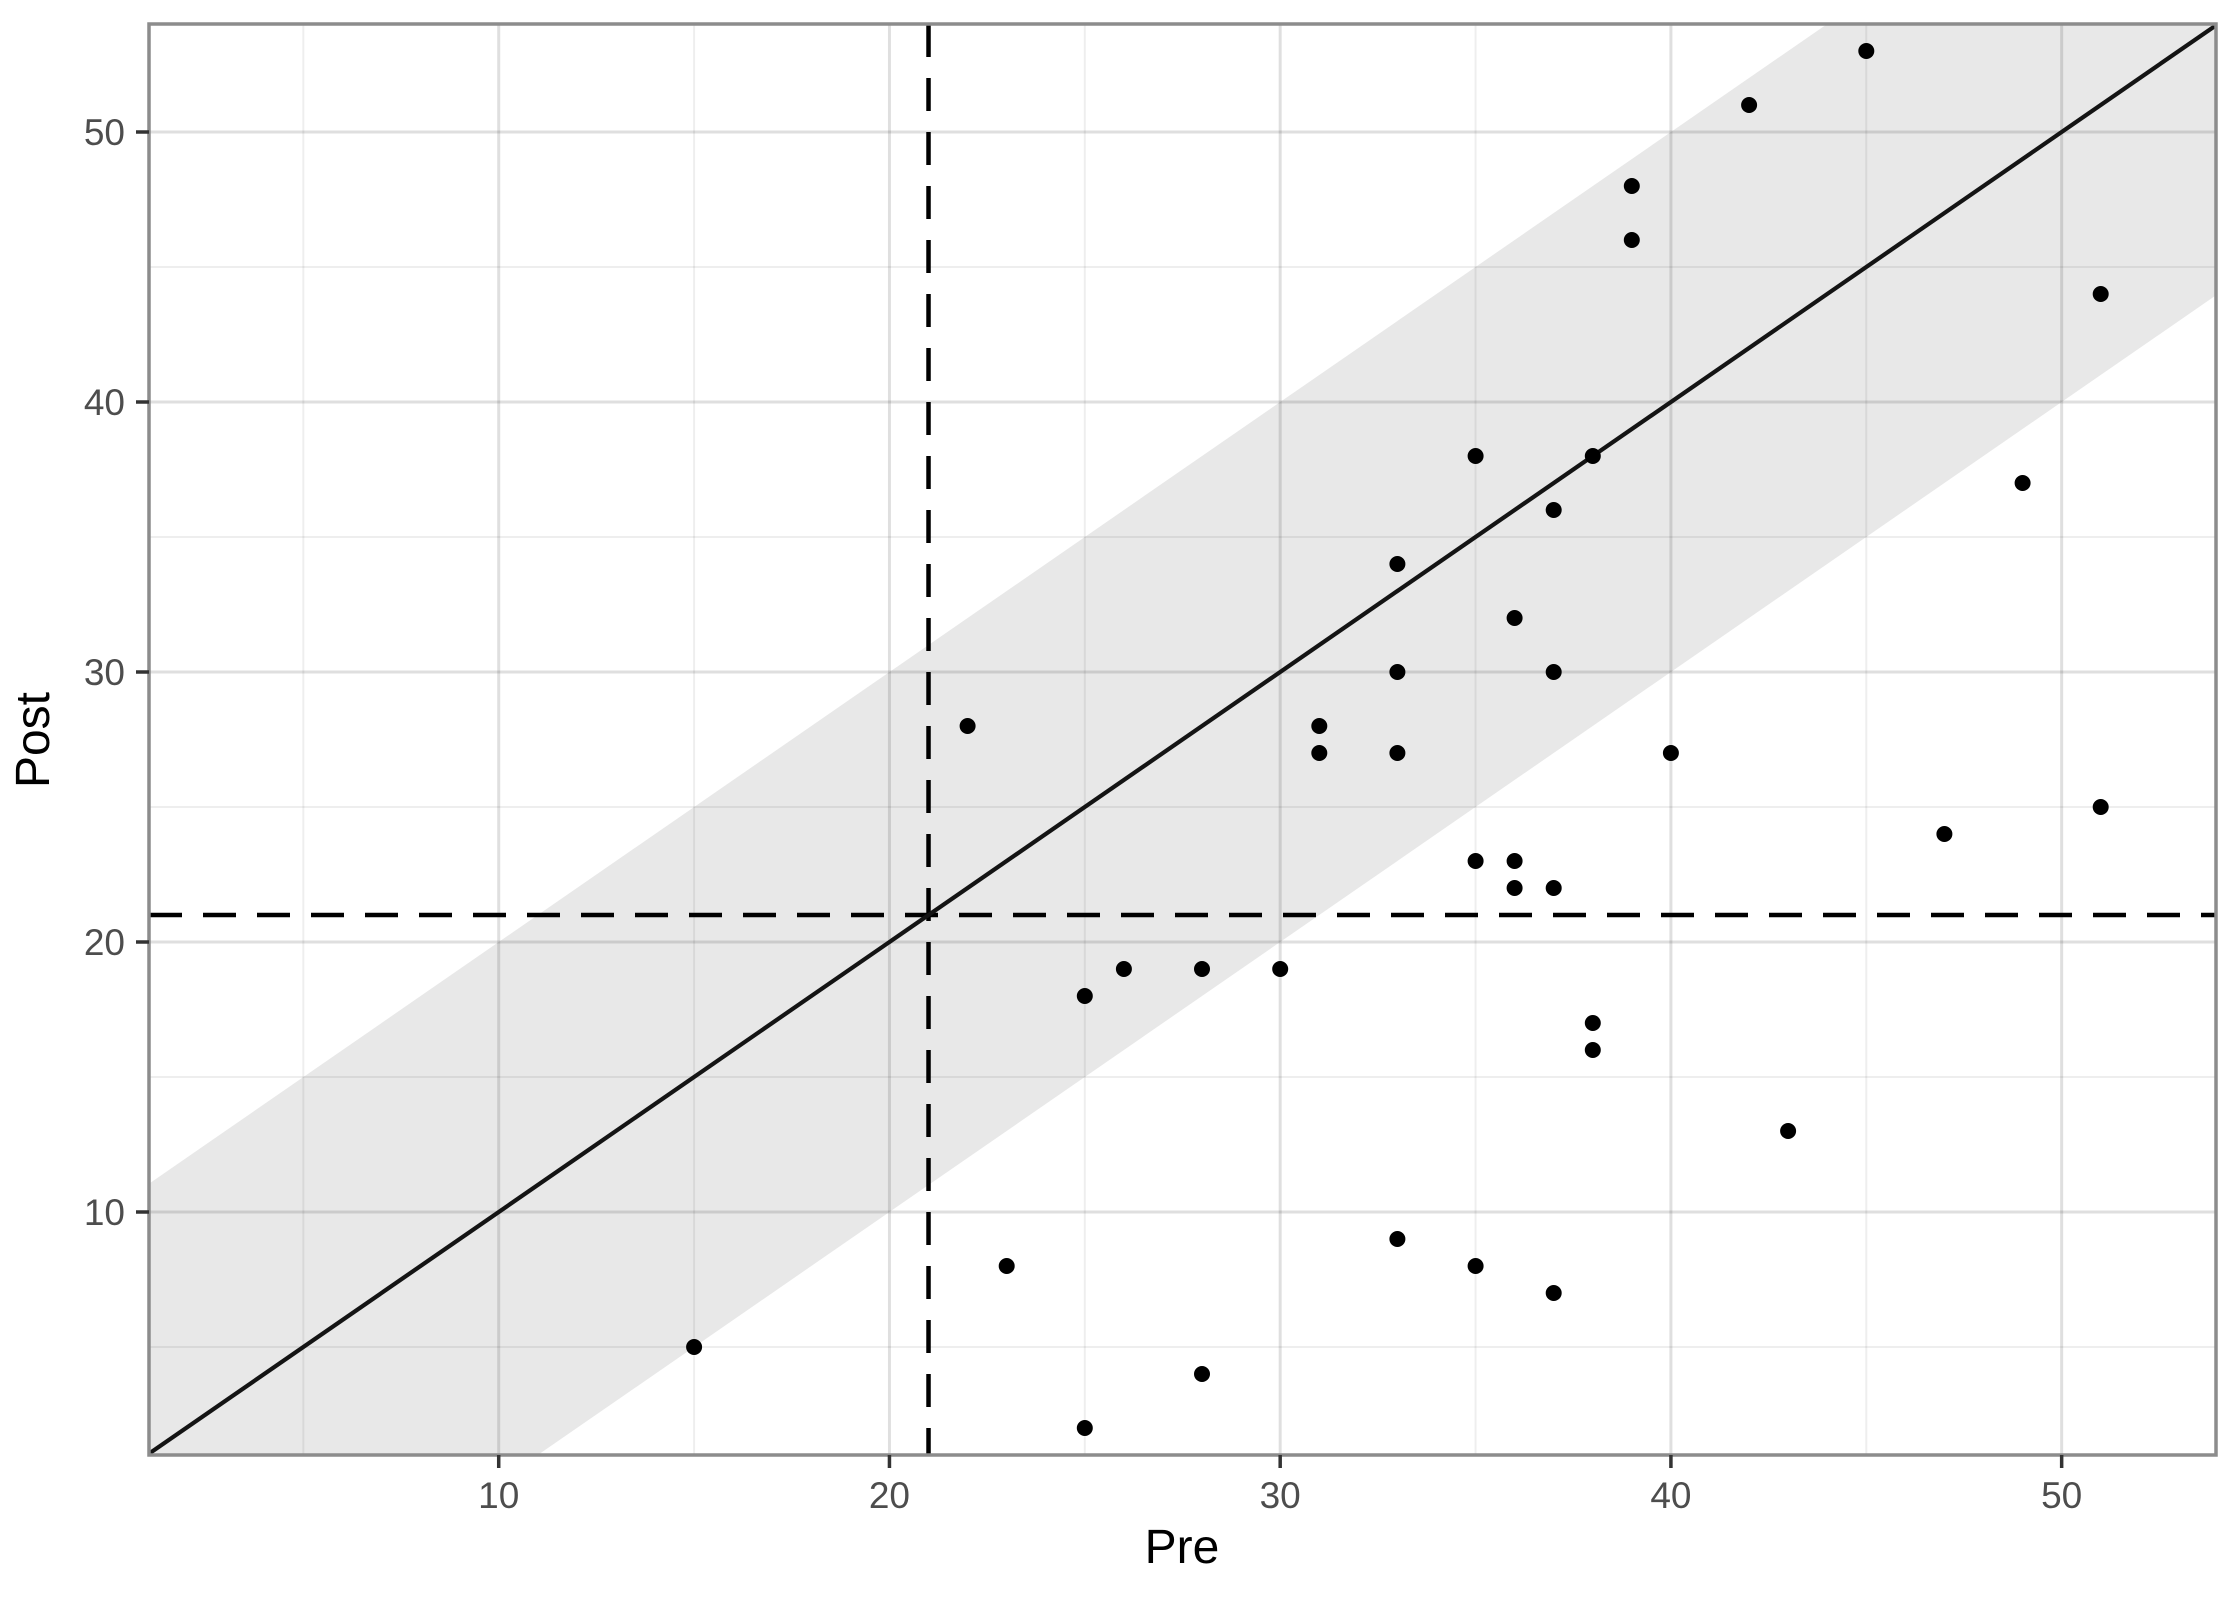 The image size is (2240, 1600). Describe the element at coordinates (2061, 1495) in the screenshot. I see `x-axis-tick-label: 50` at that location.